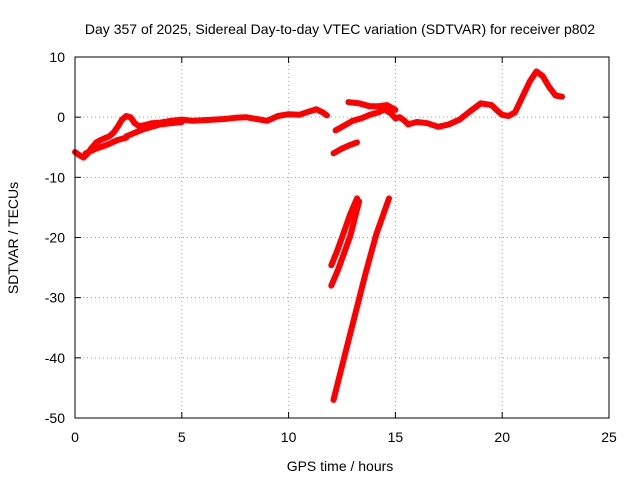  I want to click on y-tick-labels: -50 -40 -30 -20 -10 0 10, so click(55, 237).